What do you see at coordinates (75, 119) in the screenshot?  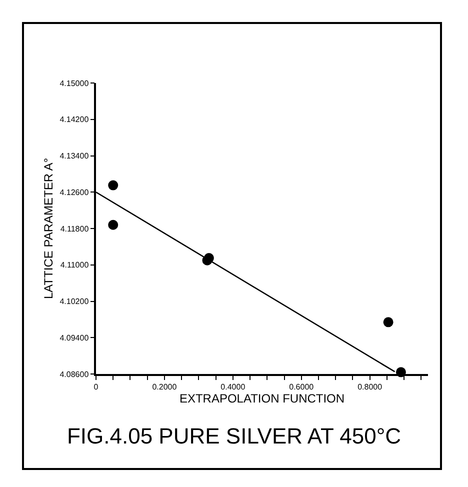 I see `y-tick-label: 4.14200` at bounding box center [75, 119].